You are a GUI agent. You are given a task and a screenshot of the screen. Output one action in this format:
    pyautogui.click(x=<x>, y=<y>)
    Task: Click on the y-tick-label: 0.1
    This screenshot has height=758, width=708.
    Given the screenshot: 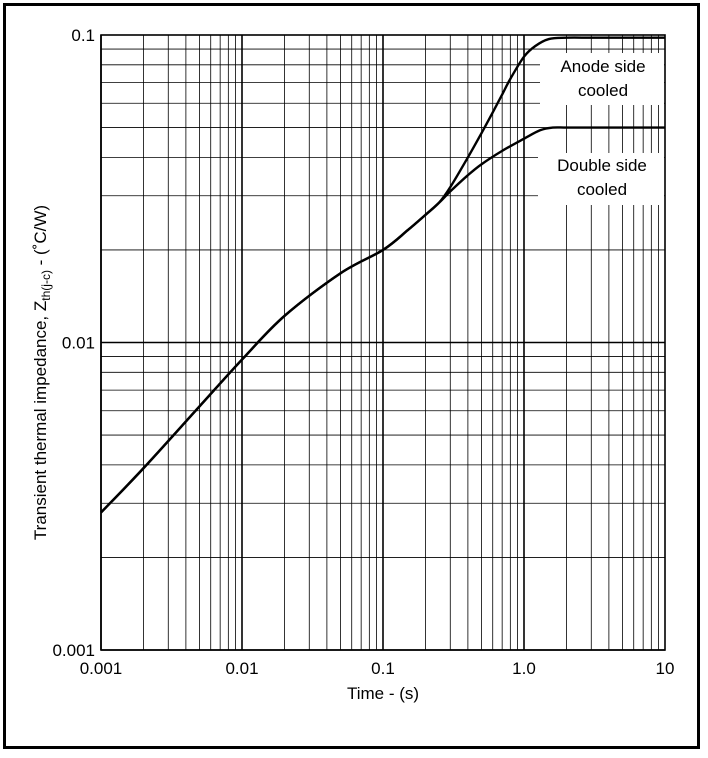 What is the action you would take?
    pyautogui.click(x=83, y=35)
    